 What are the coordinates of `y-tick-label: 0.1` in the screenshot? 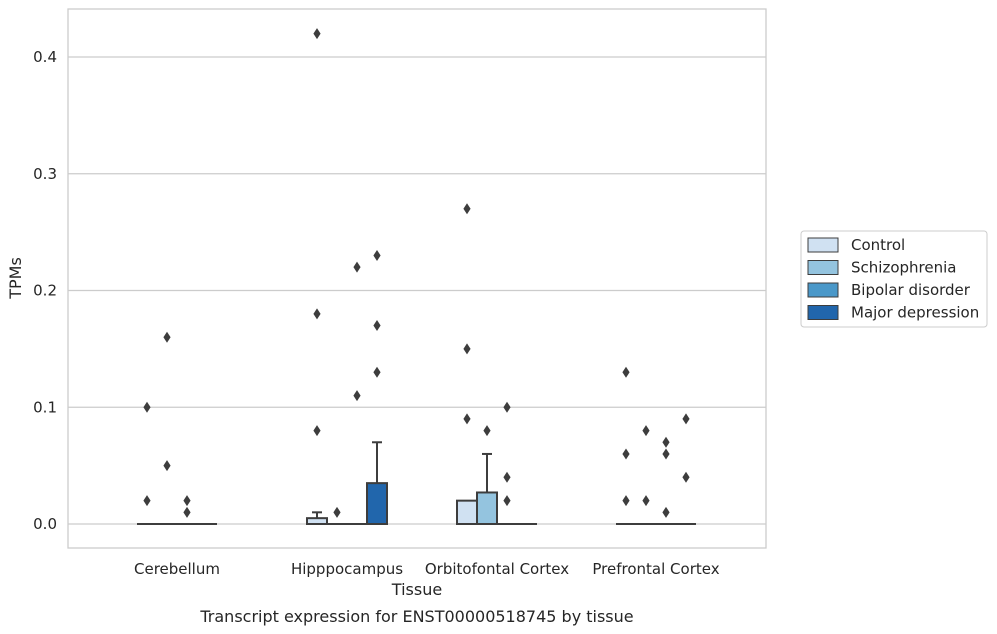 It's located at (45, 407).